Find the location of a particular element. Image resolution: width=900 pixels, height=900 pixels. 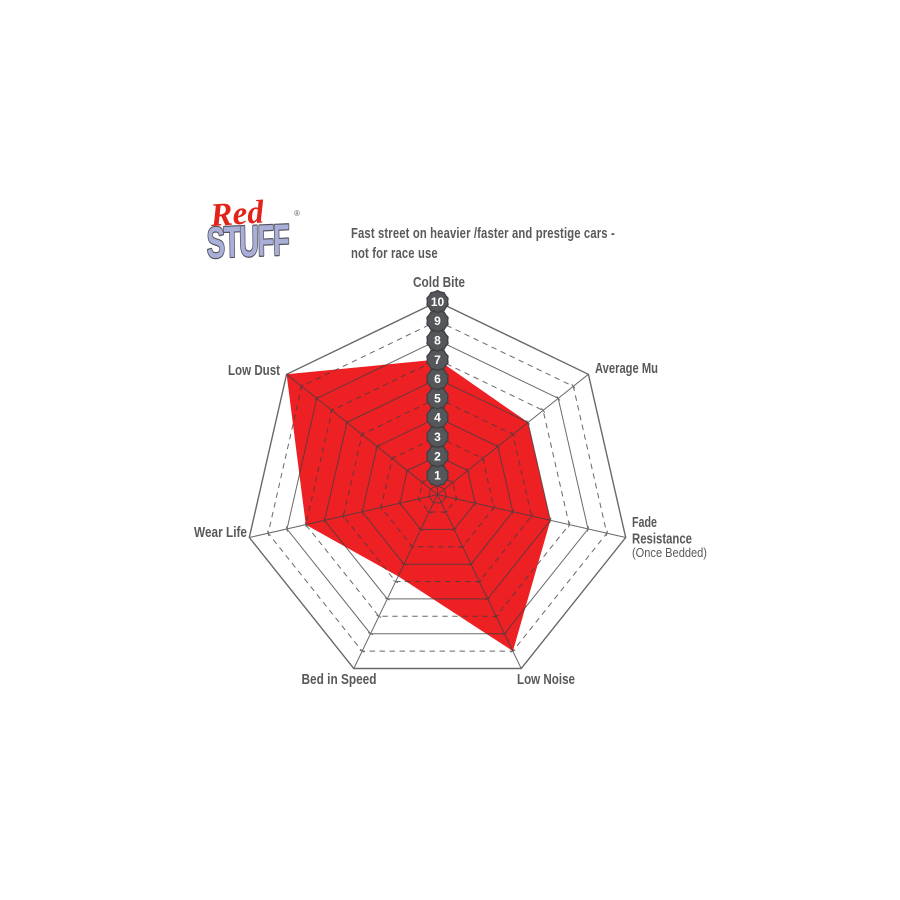

center-heptagon is located at coordinates (437, 494).